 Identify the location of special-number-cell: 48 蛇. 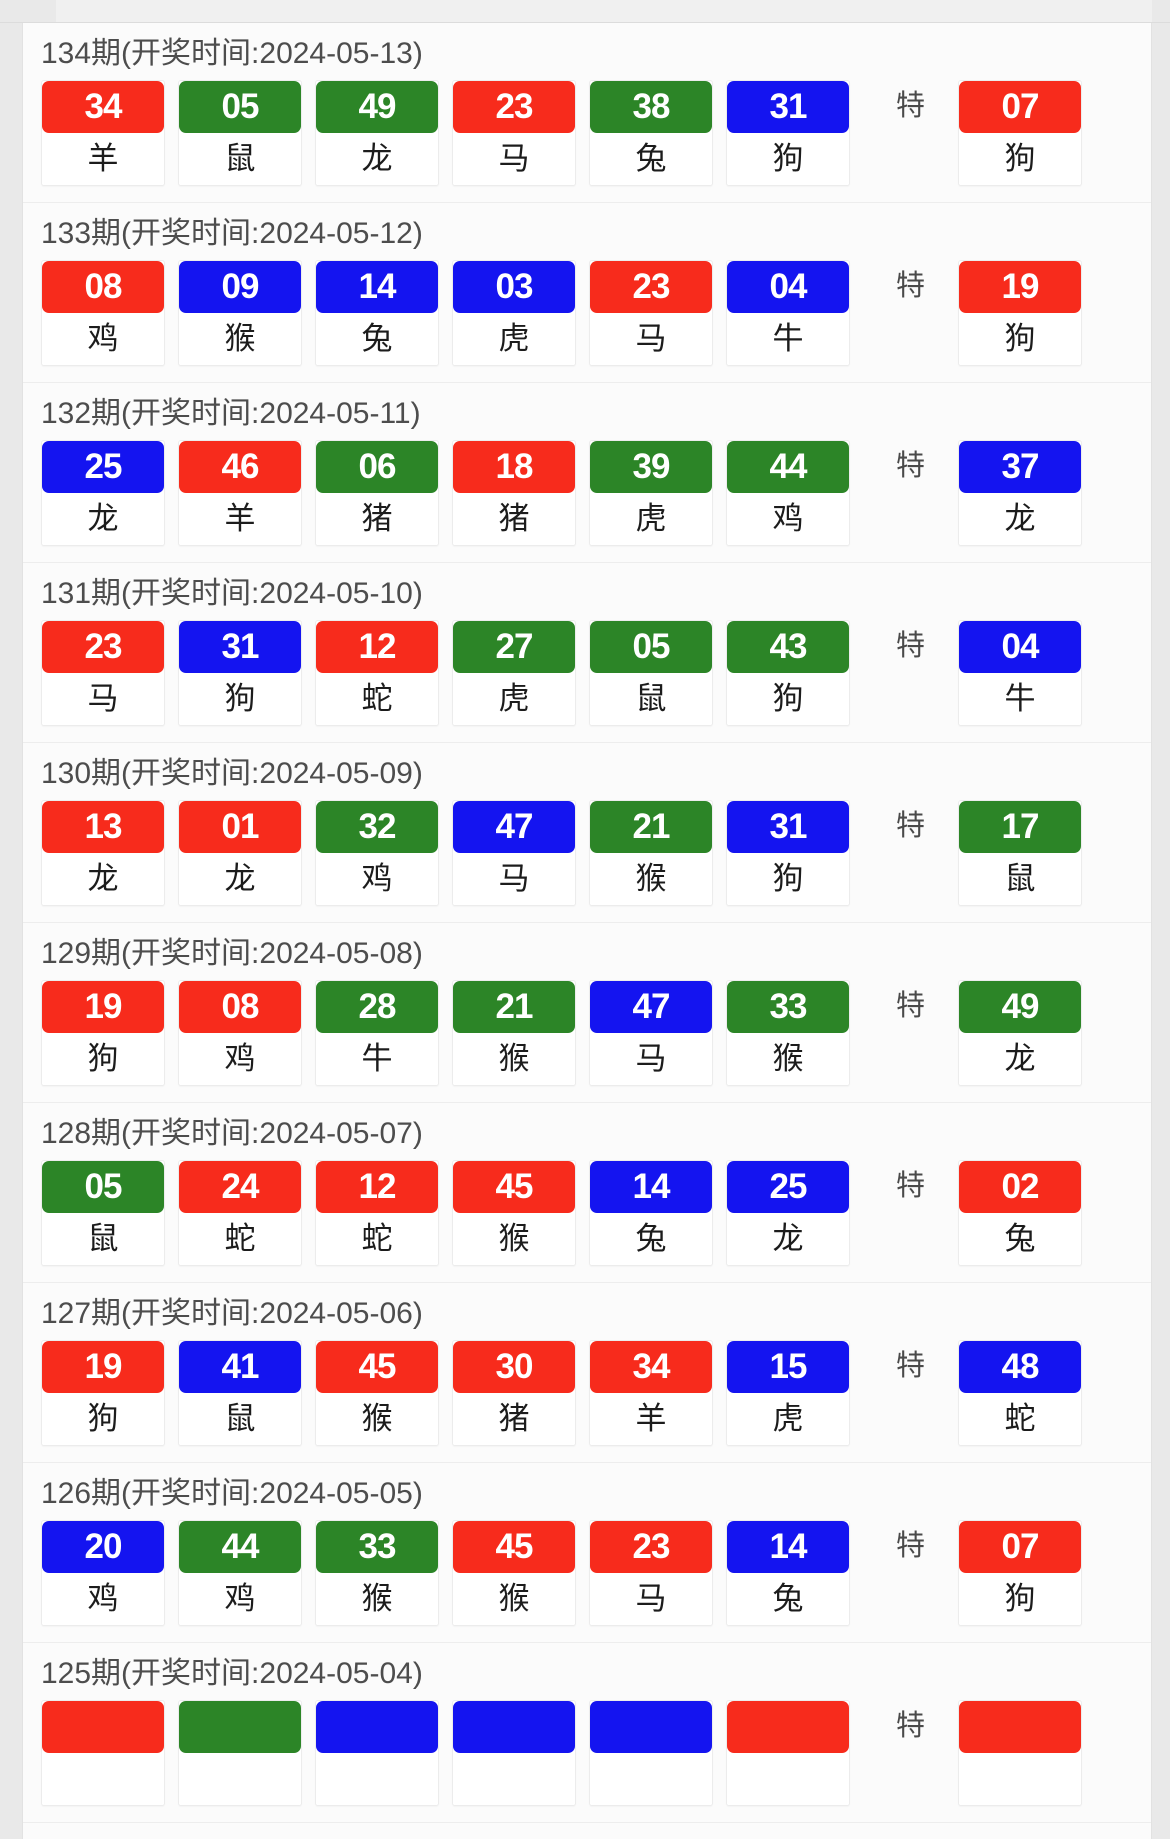
(1020, 1393).